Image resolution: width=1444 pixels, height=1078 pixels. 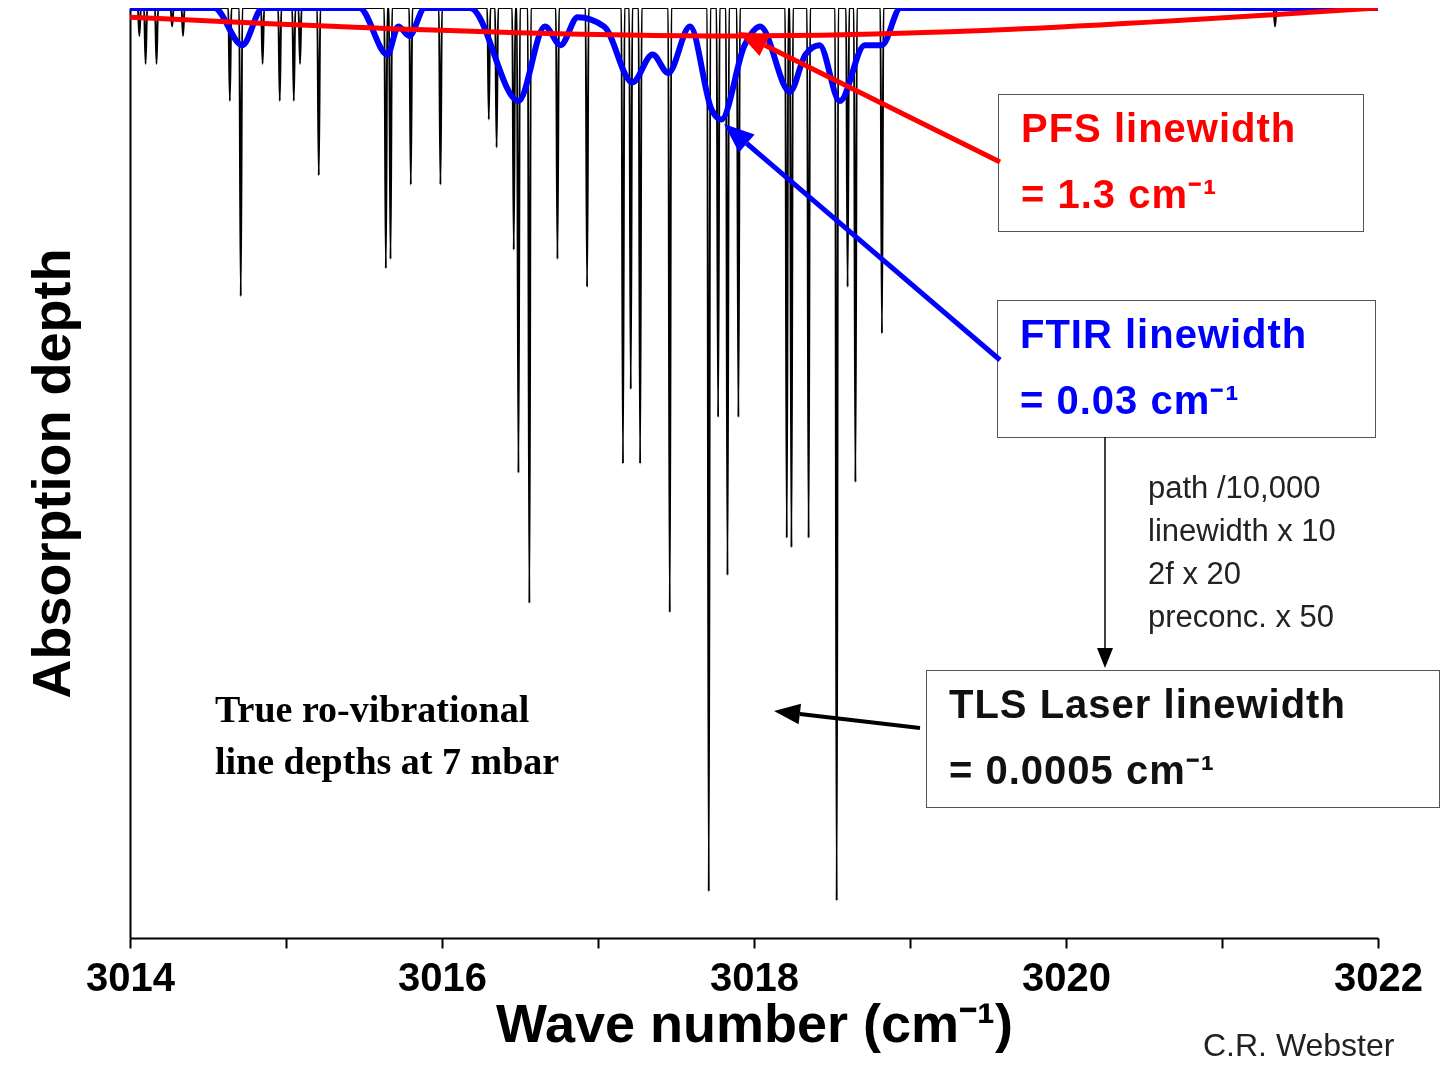 I want to click on x-tick-label: 3020, so click(x=1066, y=976).